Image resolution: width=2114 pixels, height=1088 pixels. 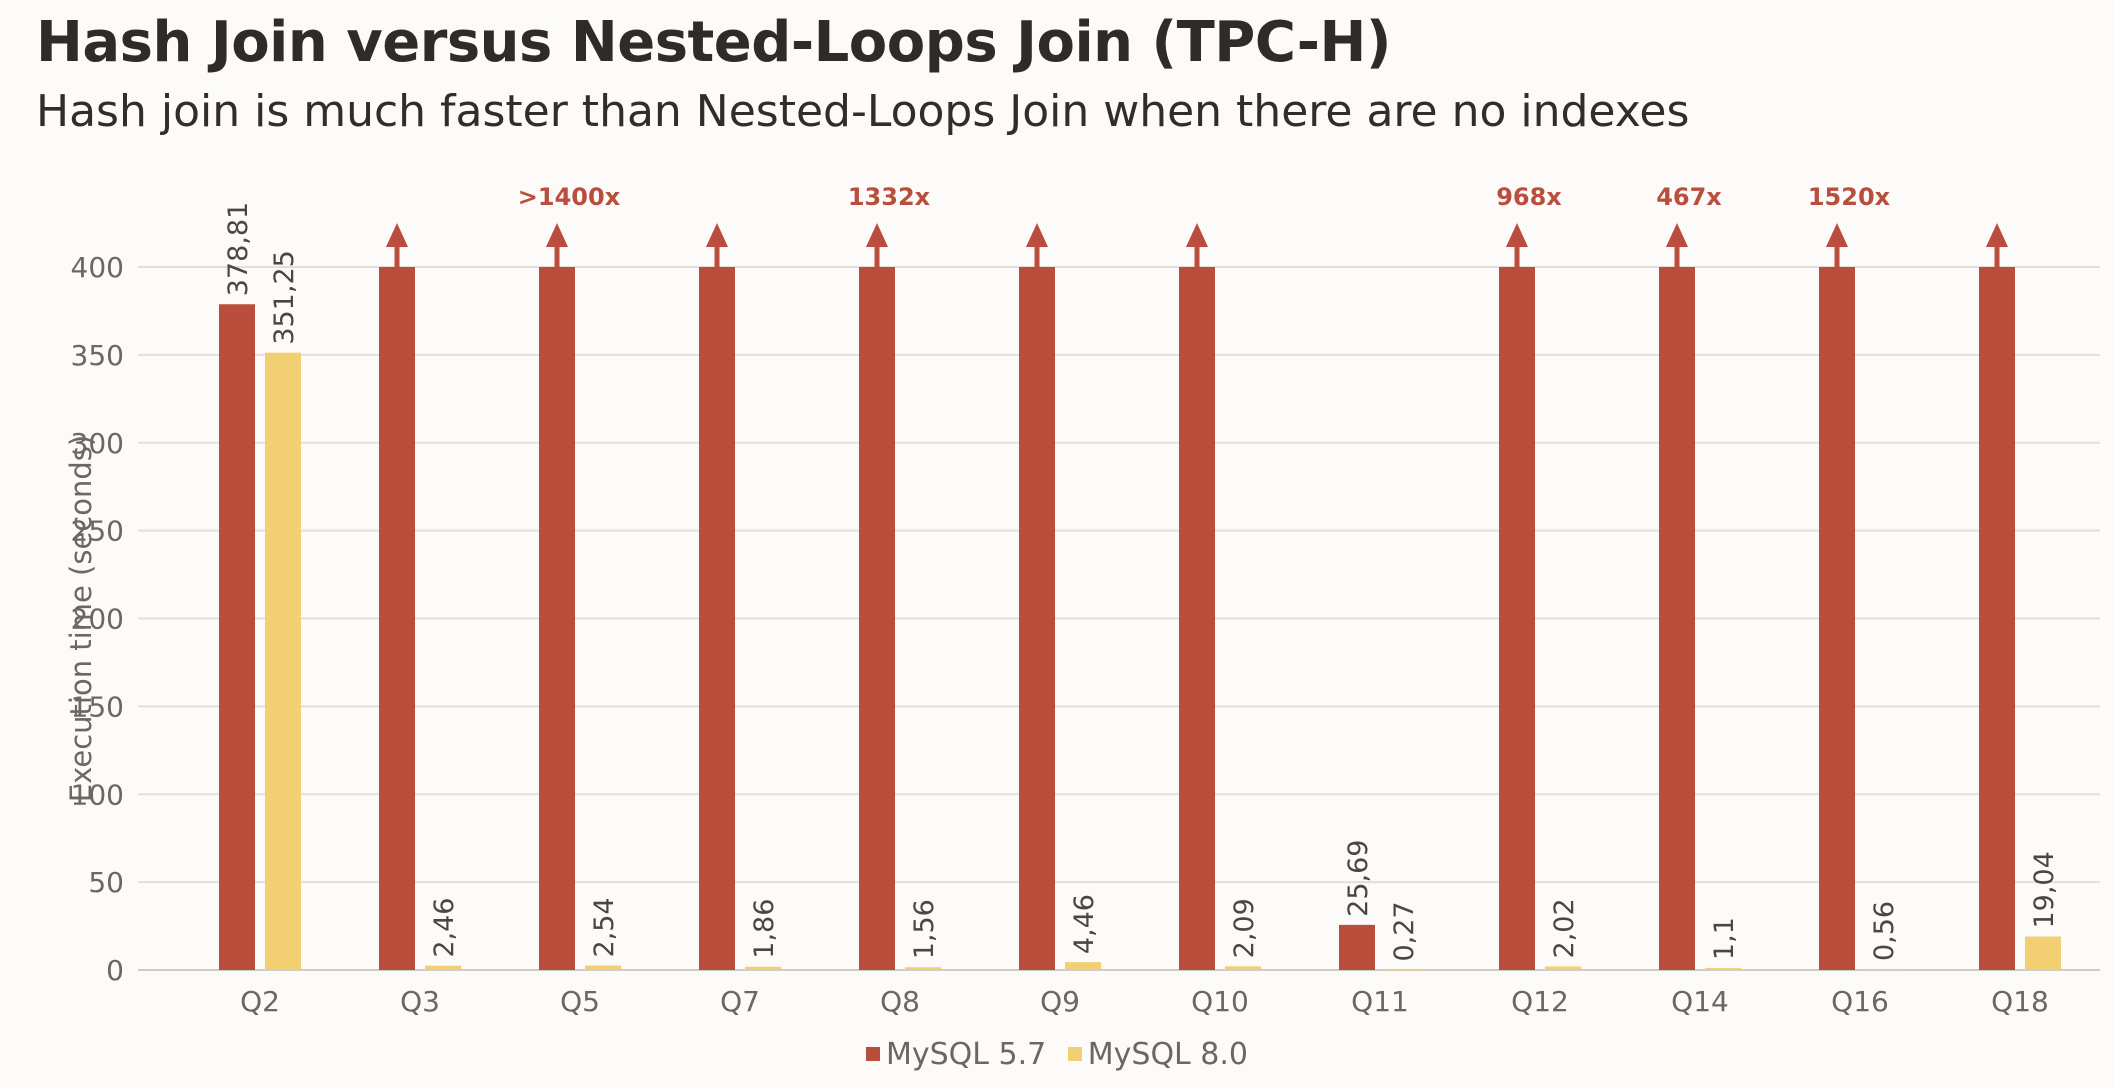 I want to click on bar-mysql57-q10, so click(x=1197, y=618).